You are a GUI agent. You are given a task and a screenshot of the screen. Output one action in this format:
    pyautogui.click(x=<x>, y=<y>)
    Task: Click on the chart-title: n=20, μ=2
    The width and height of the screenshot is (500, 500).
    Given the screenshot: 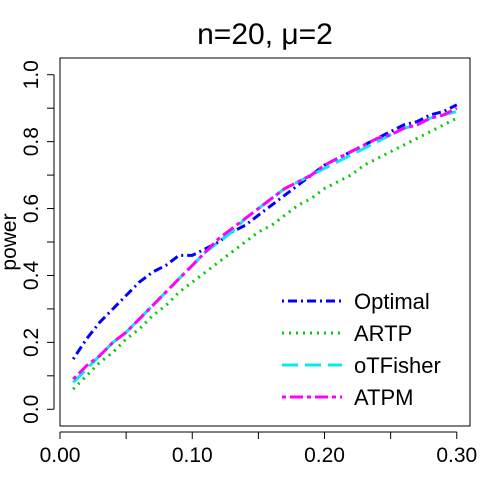 What is the action you would take?
    pyautogui.click(x=265, y=34)
    